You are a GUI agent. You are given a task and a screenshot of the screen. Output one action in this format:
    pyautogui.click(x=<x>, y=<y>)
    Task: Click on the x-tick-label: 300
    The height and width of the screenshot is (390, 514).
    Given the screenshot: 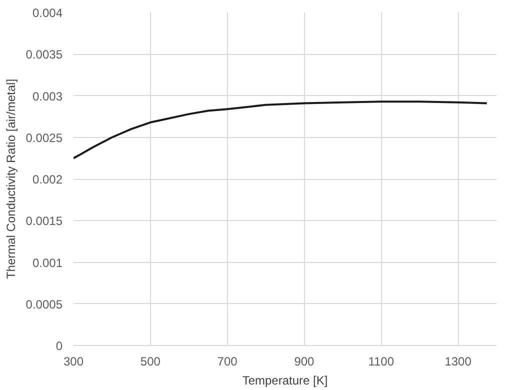 What is the action you would take?
    pyautogui.click(x=73, y=361)
    